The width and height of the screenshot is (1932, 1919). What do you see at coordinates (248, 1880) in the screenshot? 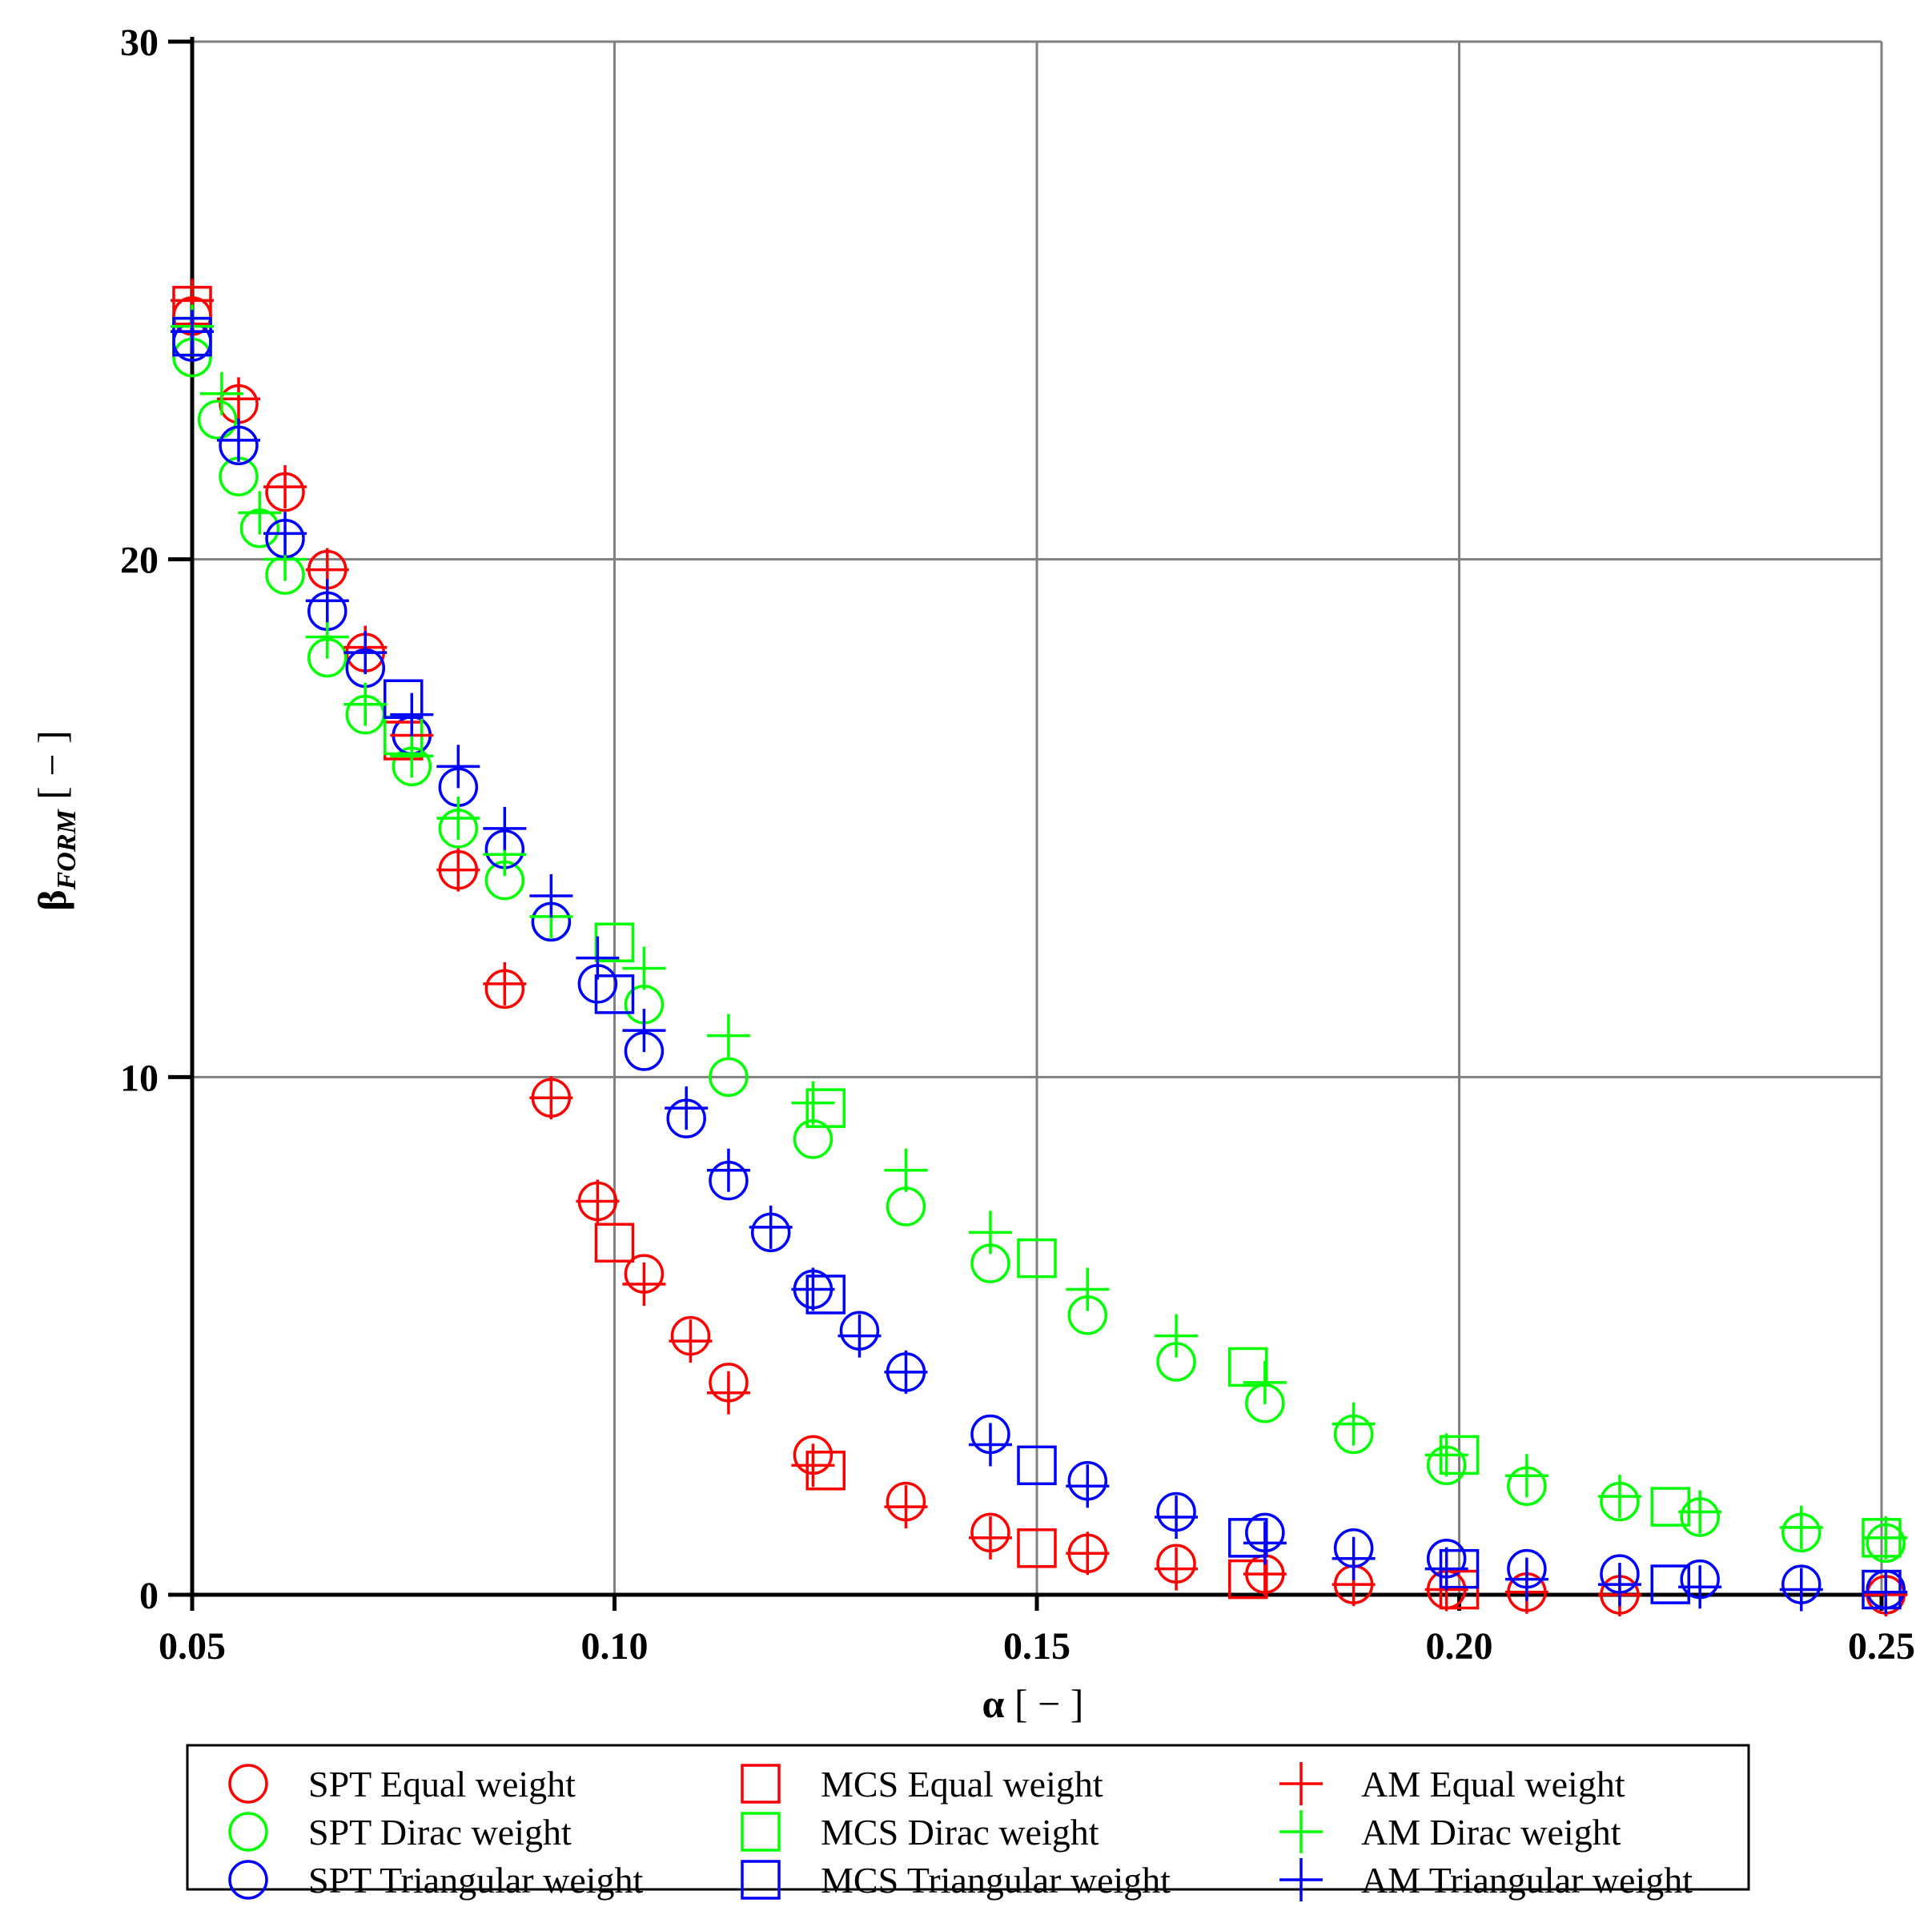
I see `legend-marker-spt-triangular-weight` at bounding box center [248, 1880].